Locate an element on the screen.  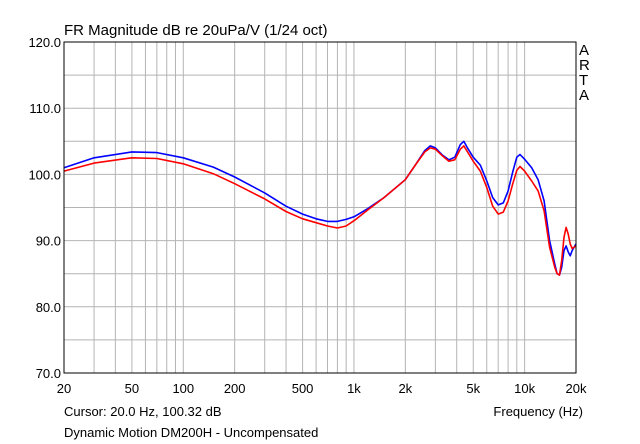
y-tick-label: 90.0 is located at coordinates (48, 241).